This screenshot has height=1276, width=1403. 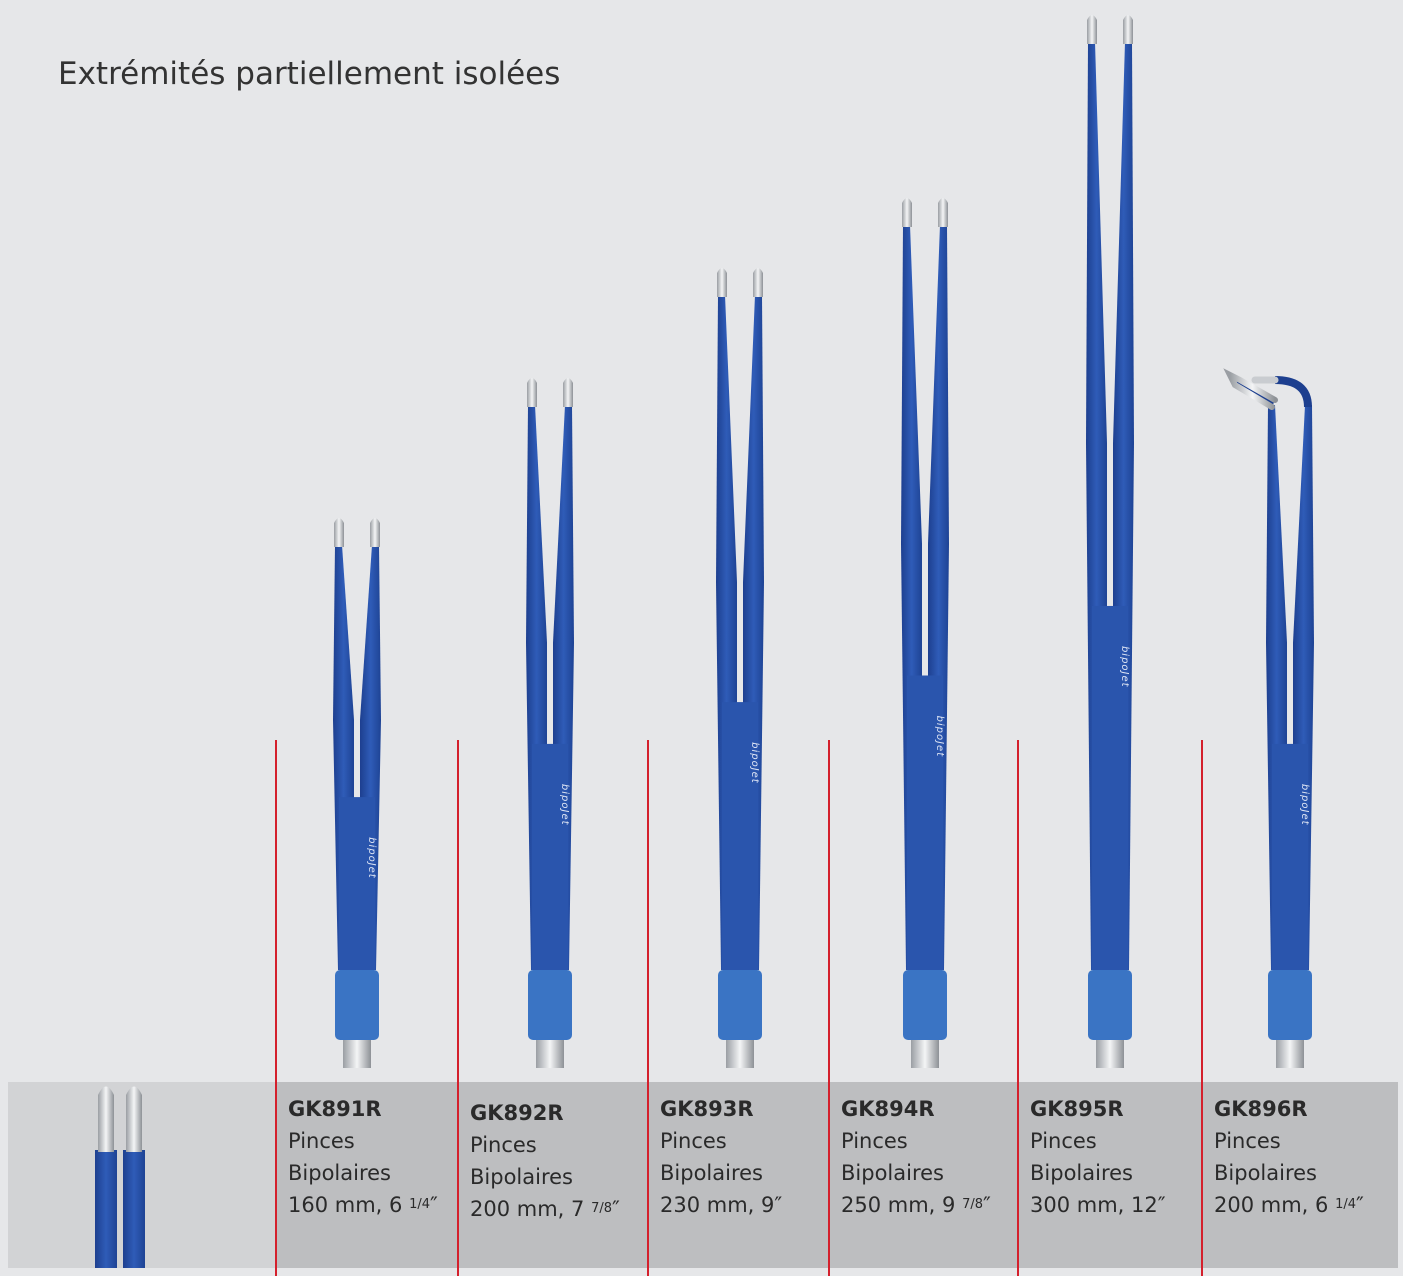 I want to click on product: bipoJet GK895R Pinces Bipolaires 300 mm, 12″, so click(x=1091, y=645).